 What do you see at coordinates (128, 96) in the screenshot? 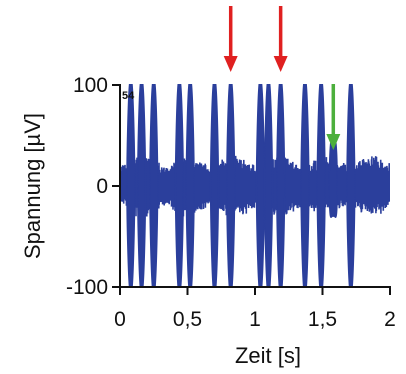
I see `panel-label: 54` at bounding box center [128, 96].